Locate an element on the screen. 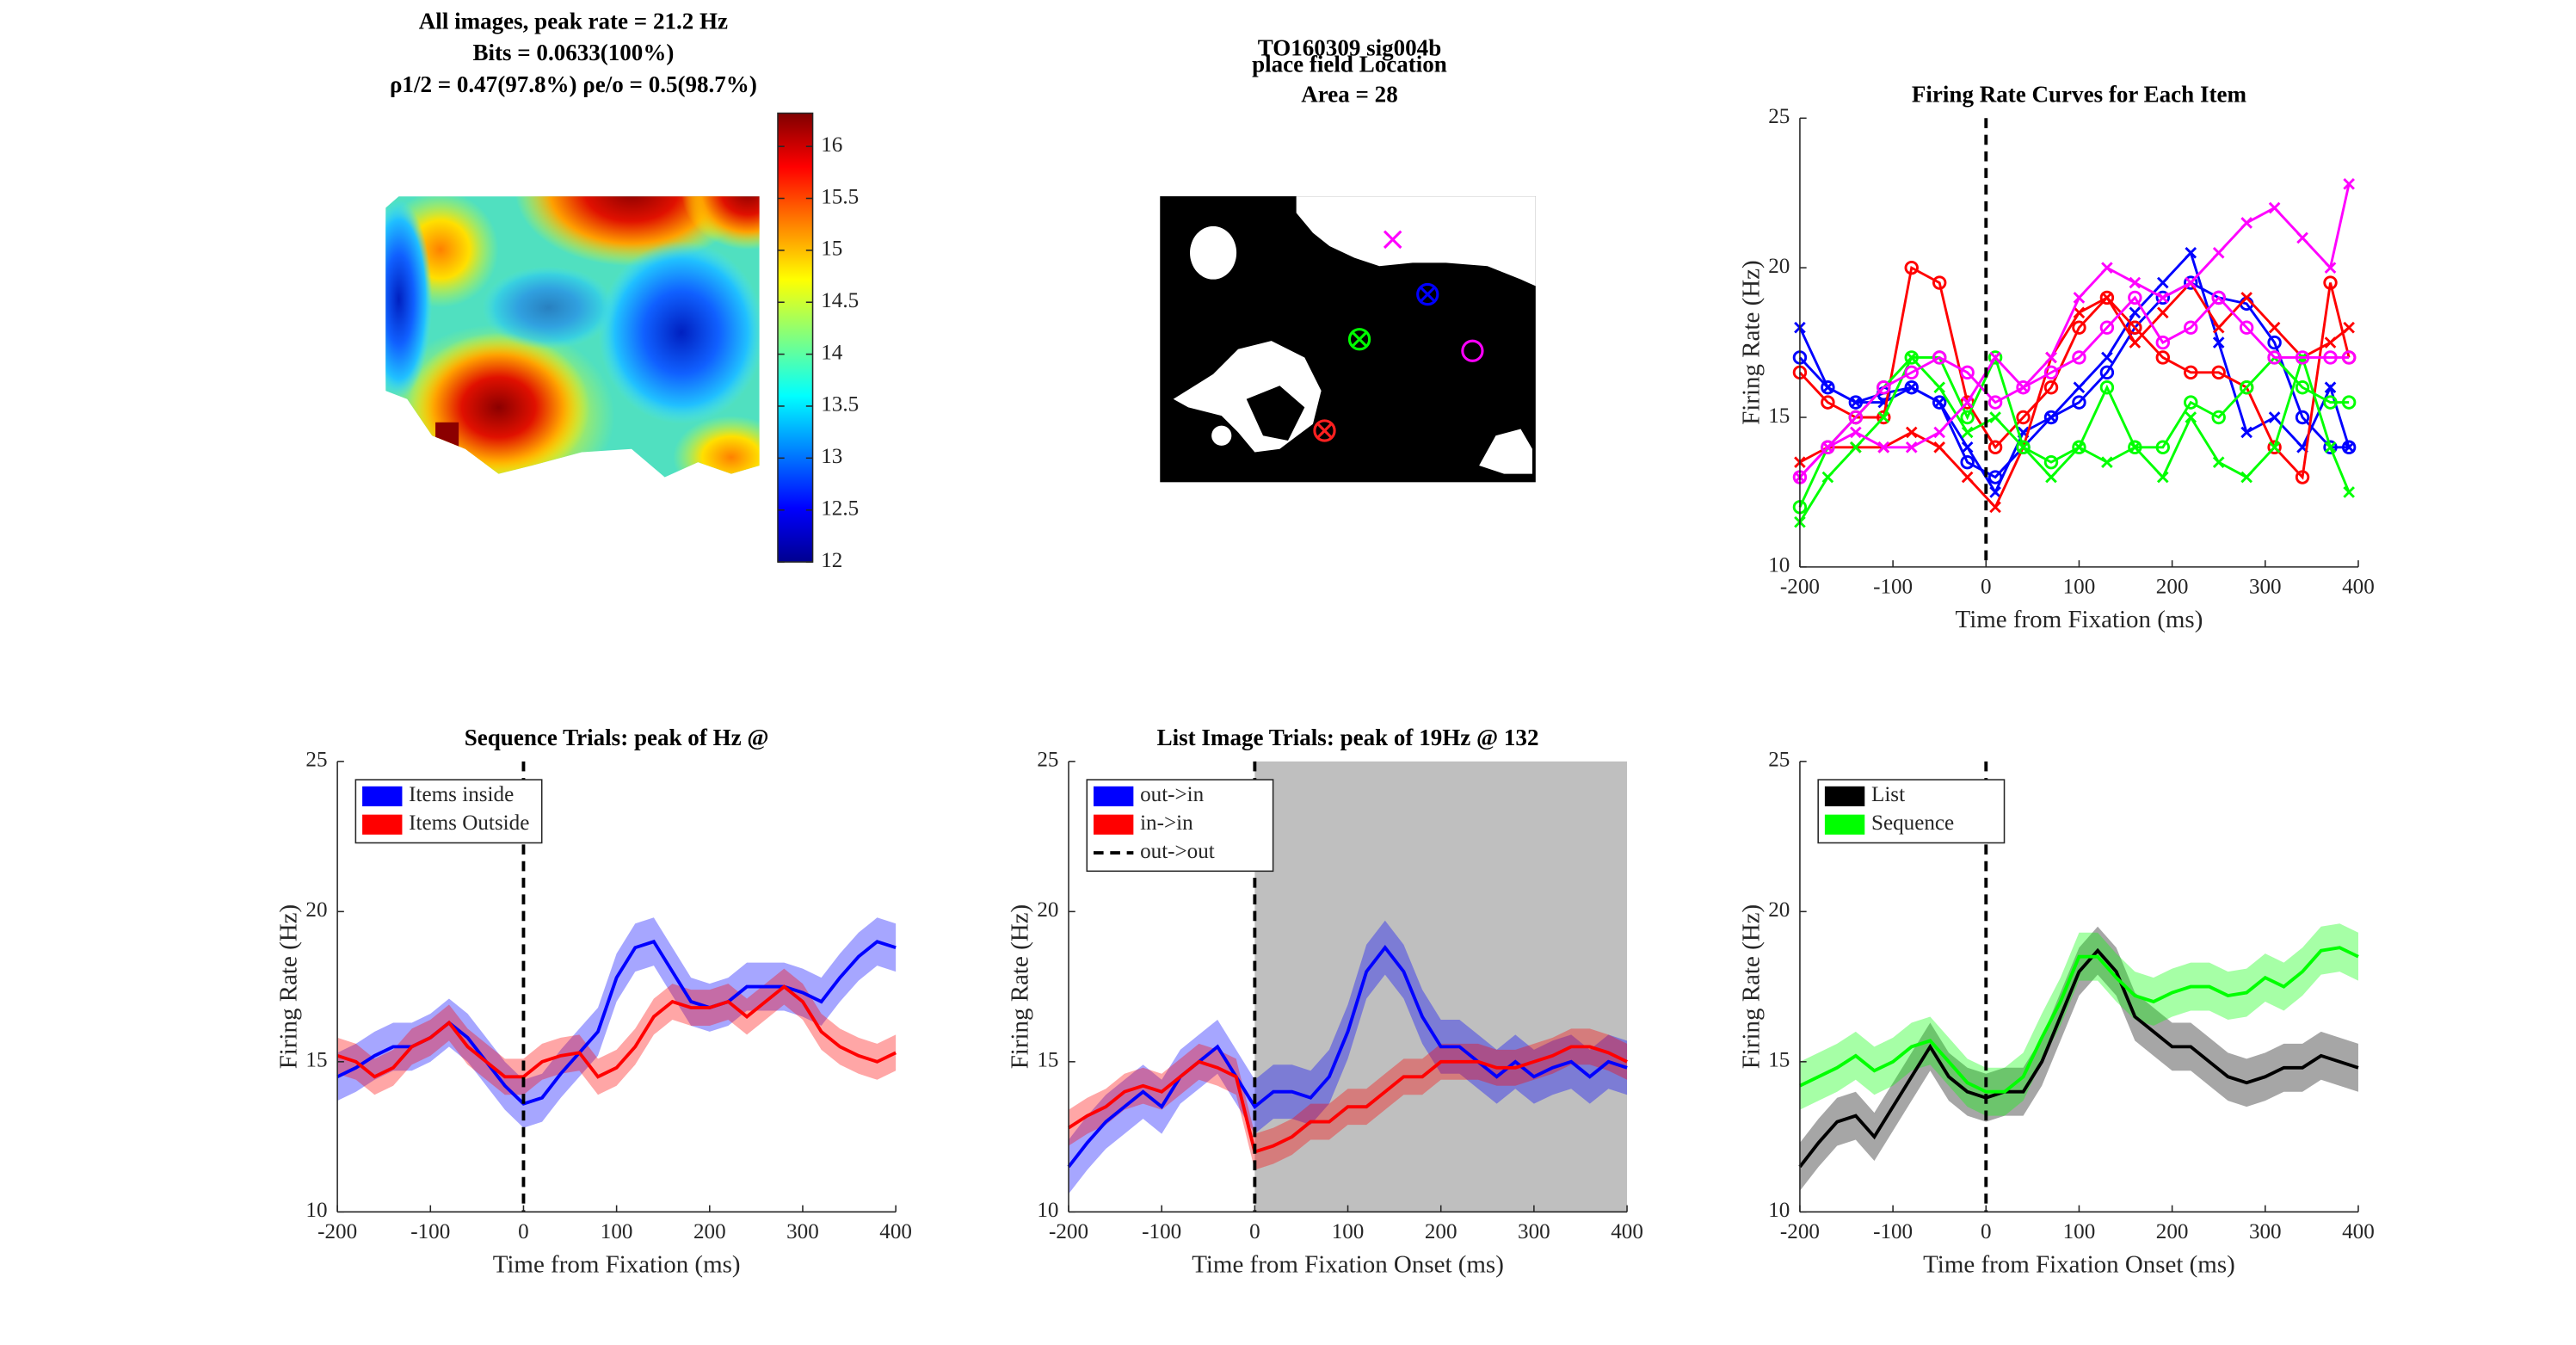 This screenshot has height=1345, width=2576. y-tick-label: 25 is located at coordinates (1779, 760).